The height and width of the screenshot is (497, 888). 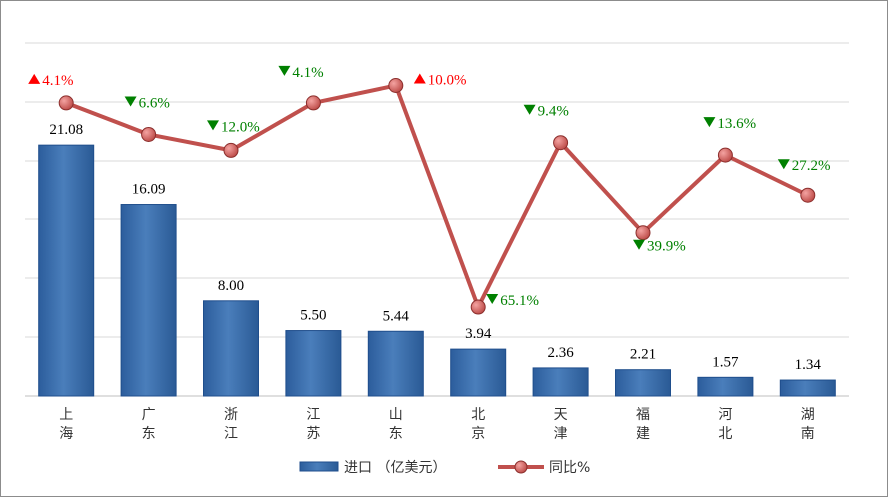 I want to click on bar-value-label: 16.09, so click(x=149, y=190).